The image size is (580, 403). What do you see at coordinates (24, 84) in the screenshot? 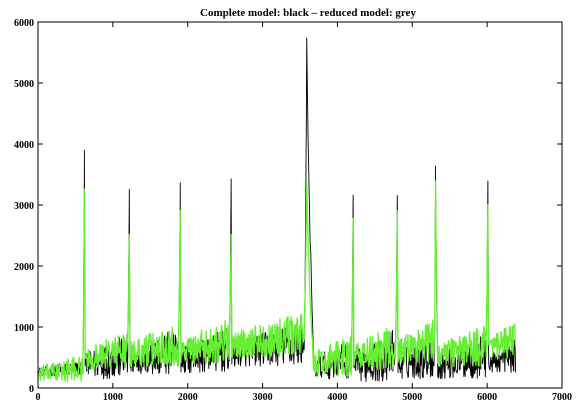
I see `y-tick-label: 5000` at bounding box center [24, 84].